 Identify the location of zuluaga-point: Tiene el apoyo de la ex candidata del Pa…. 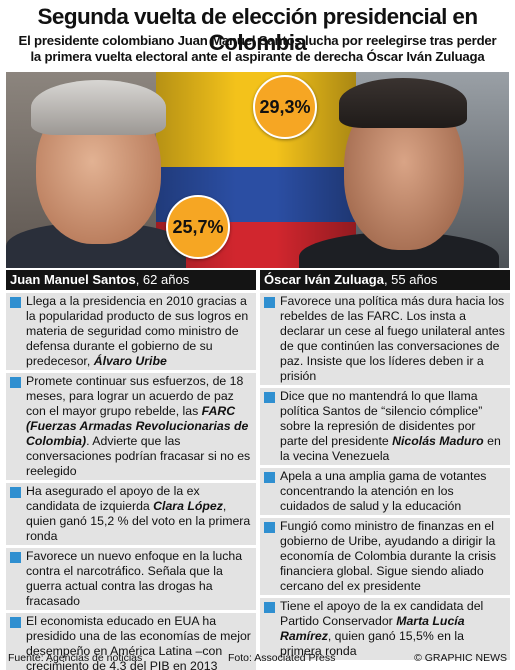
(385, 629).